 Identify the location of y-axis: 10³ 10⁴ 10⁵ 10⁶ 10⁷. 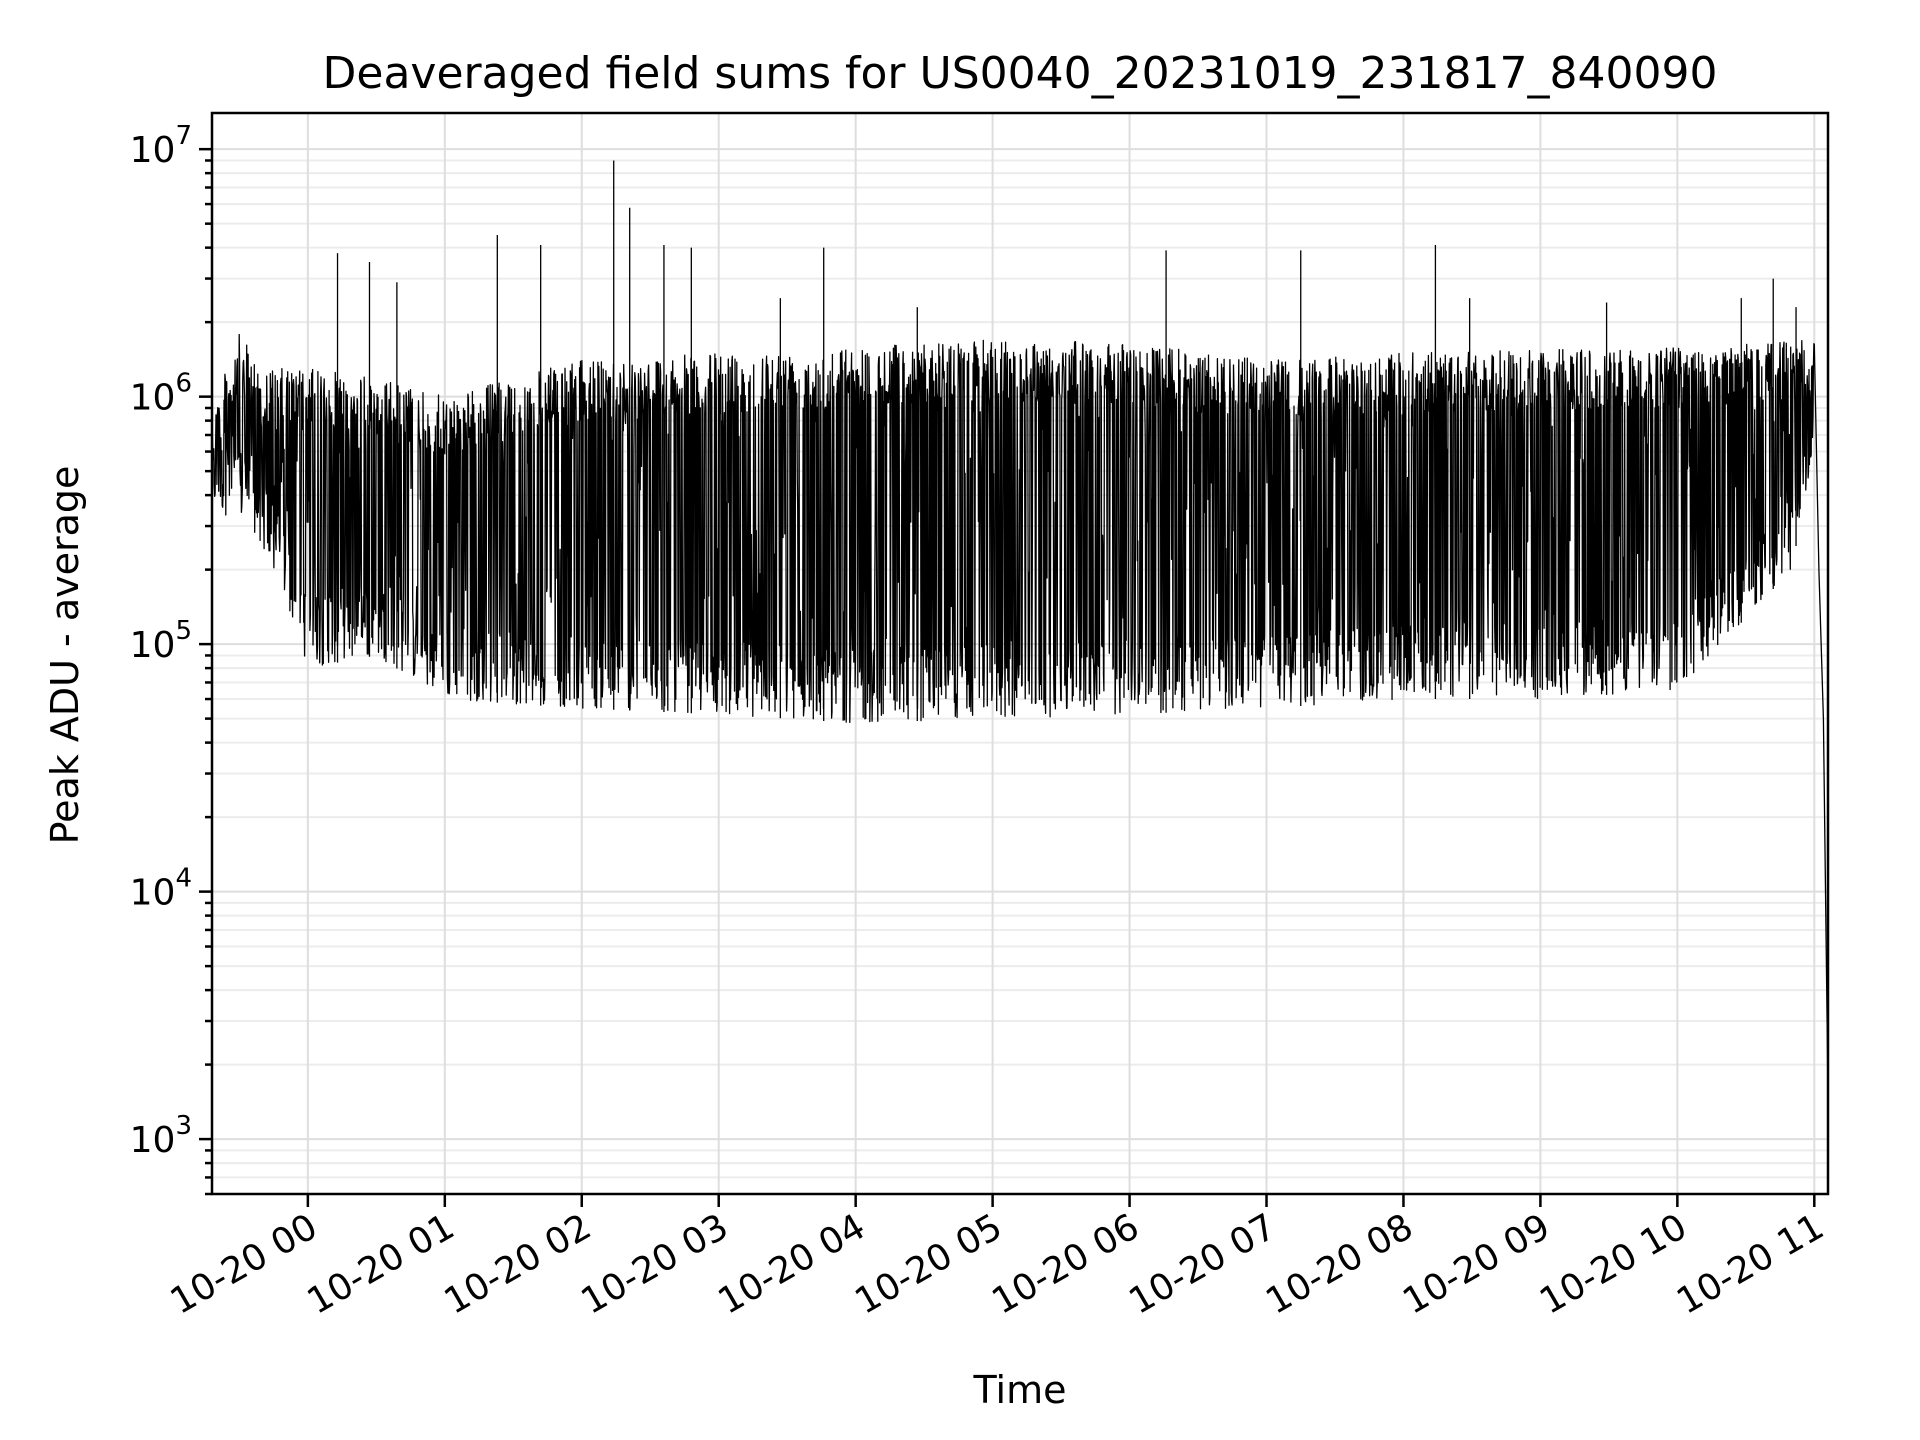
(171, 658).